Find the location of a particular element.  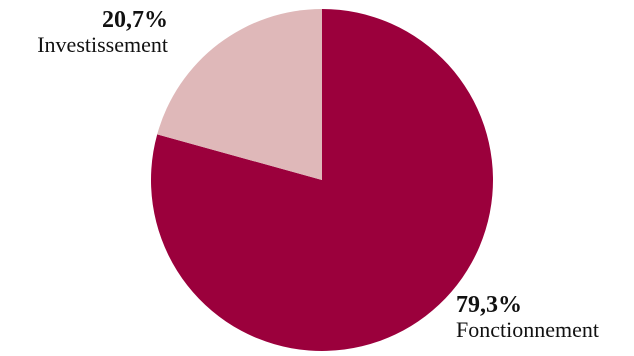

pie-slice-investissement is located at coordinates (239, 94).